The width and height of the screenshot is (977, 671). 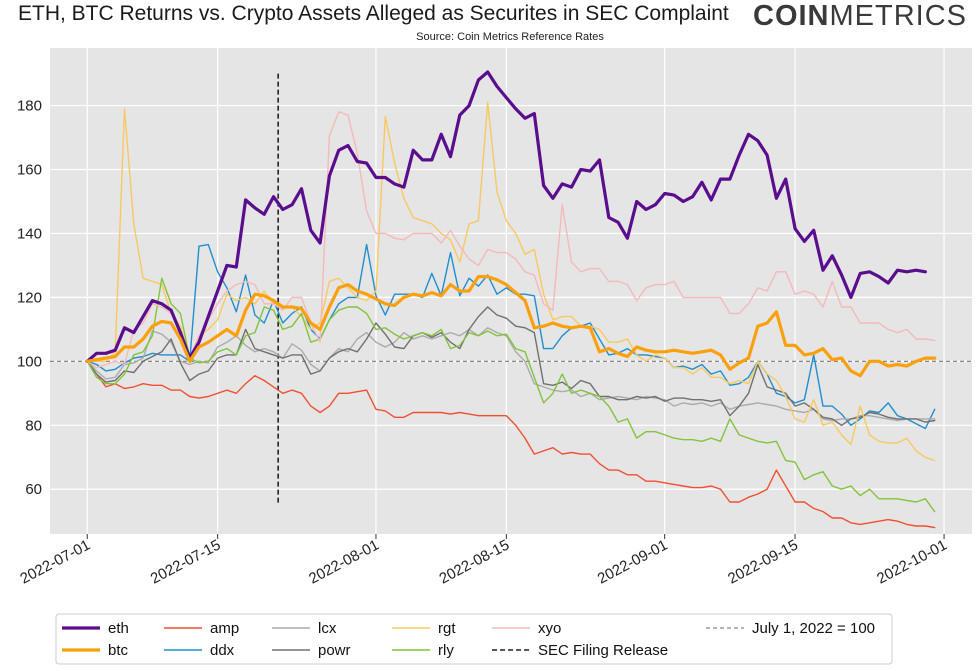 I want to click on legend-box, so click(x=474, y=639).